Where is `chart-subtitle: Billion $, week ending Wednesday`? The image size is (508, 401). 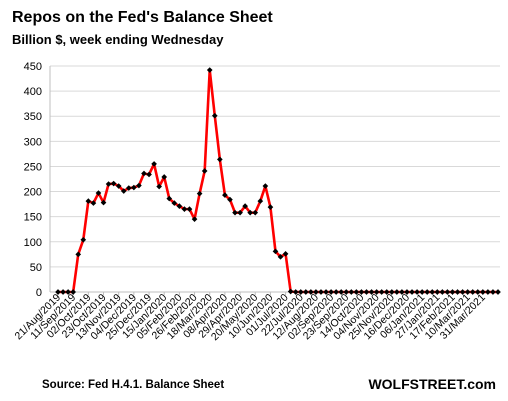
chart-subtitle: Billion $, week ending Wednesday is located at coordinates (118, 39).